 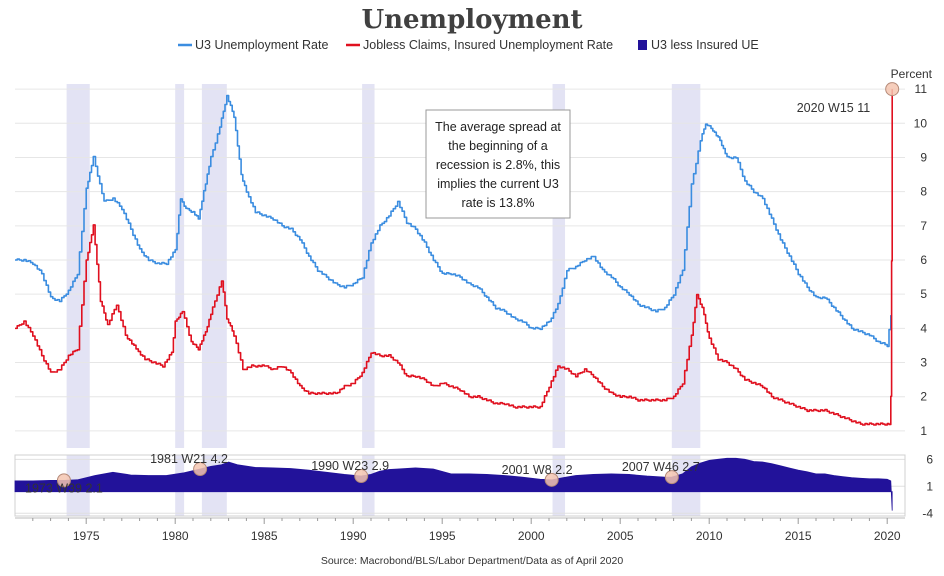 I want to click on x-axis-ticks: 1975 1980 1985 1990 1995 2000 2005 2010 2015 2020, so click(x=460, y=530).